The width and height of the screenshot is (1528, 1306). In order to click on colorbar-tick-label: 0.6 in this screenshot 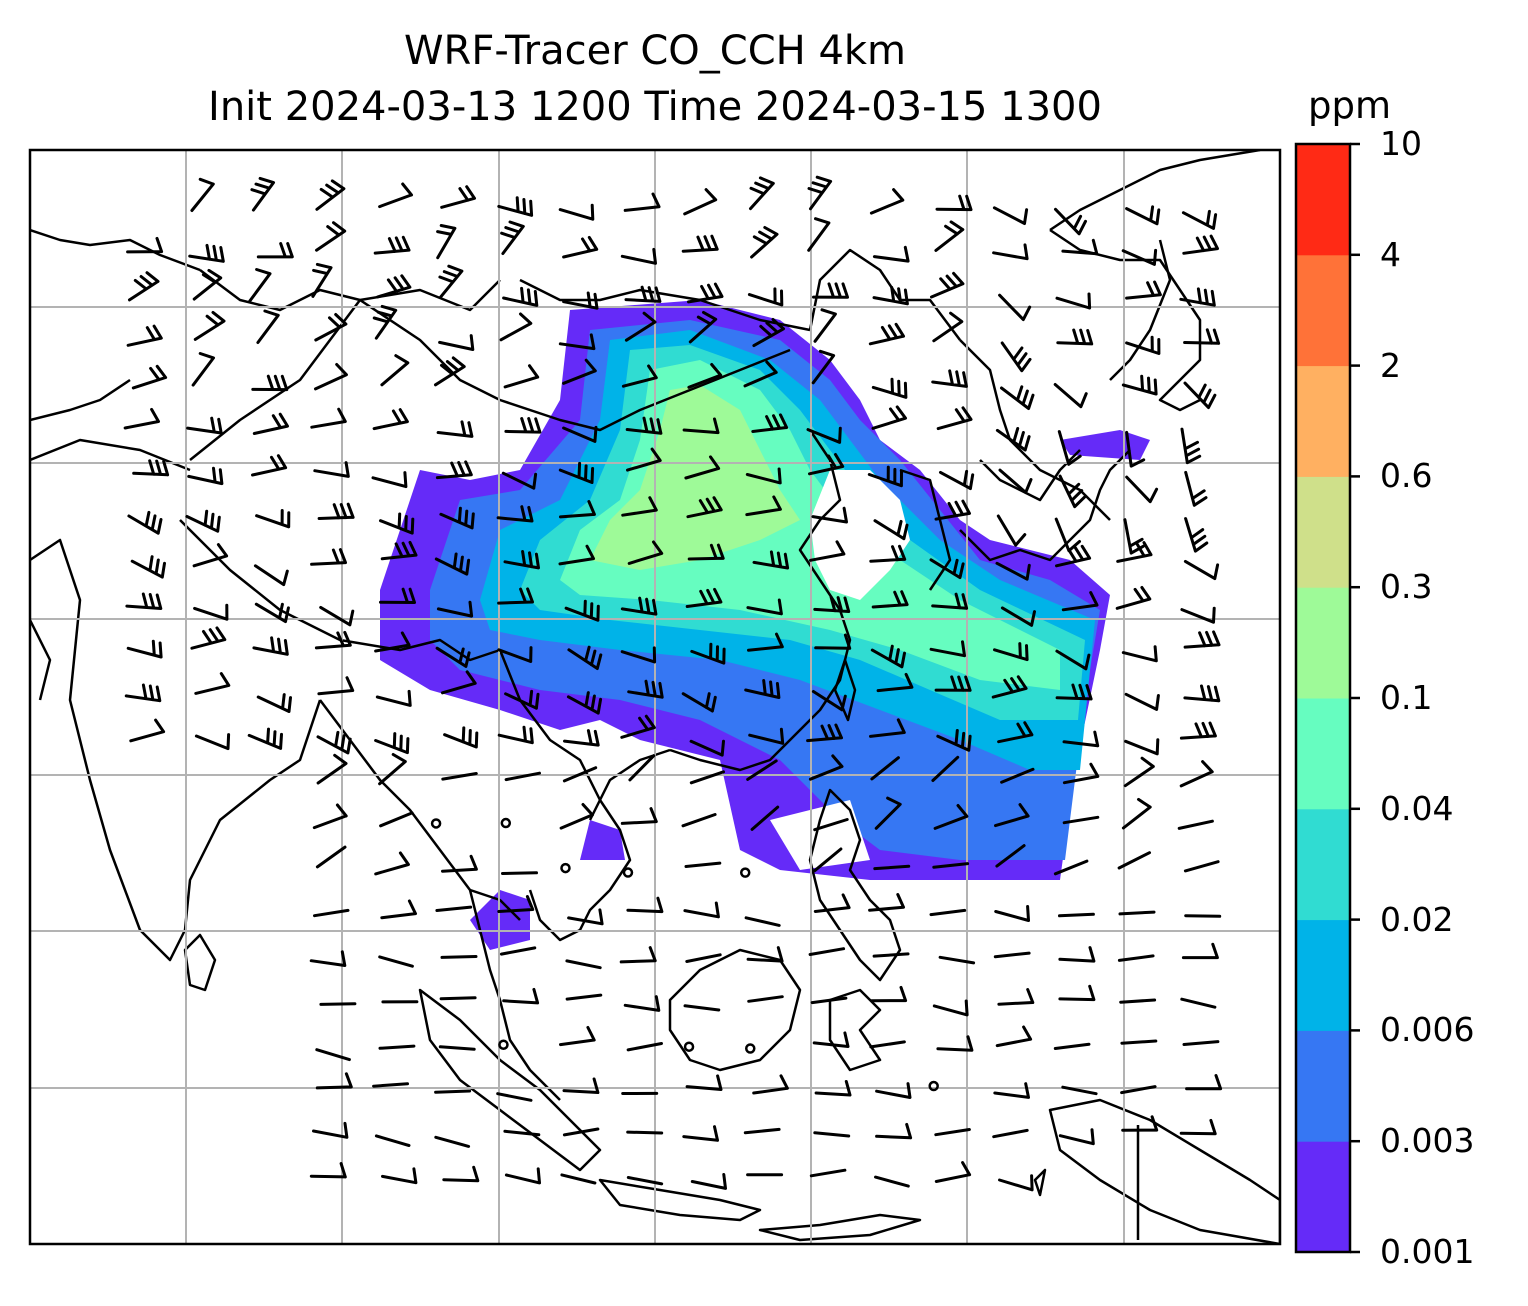, I will do `click(1406, 476)`.